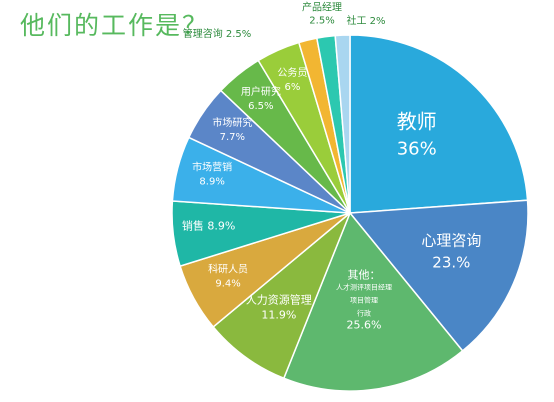 The height and width of the screenshot is (402, 554). Describe the element at coordinates (115, 25) in the screenshot. I see `chart-title: 他们的工作是？` at that location.